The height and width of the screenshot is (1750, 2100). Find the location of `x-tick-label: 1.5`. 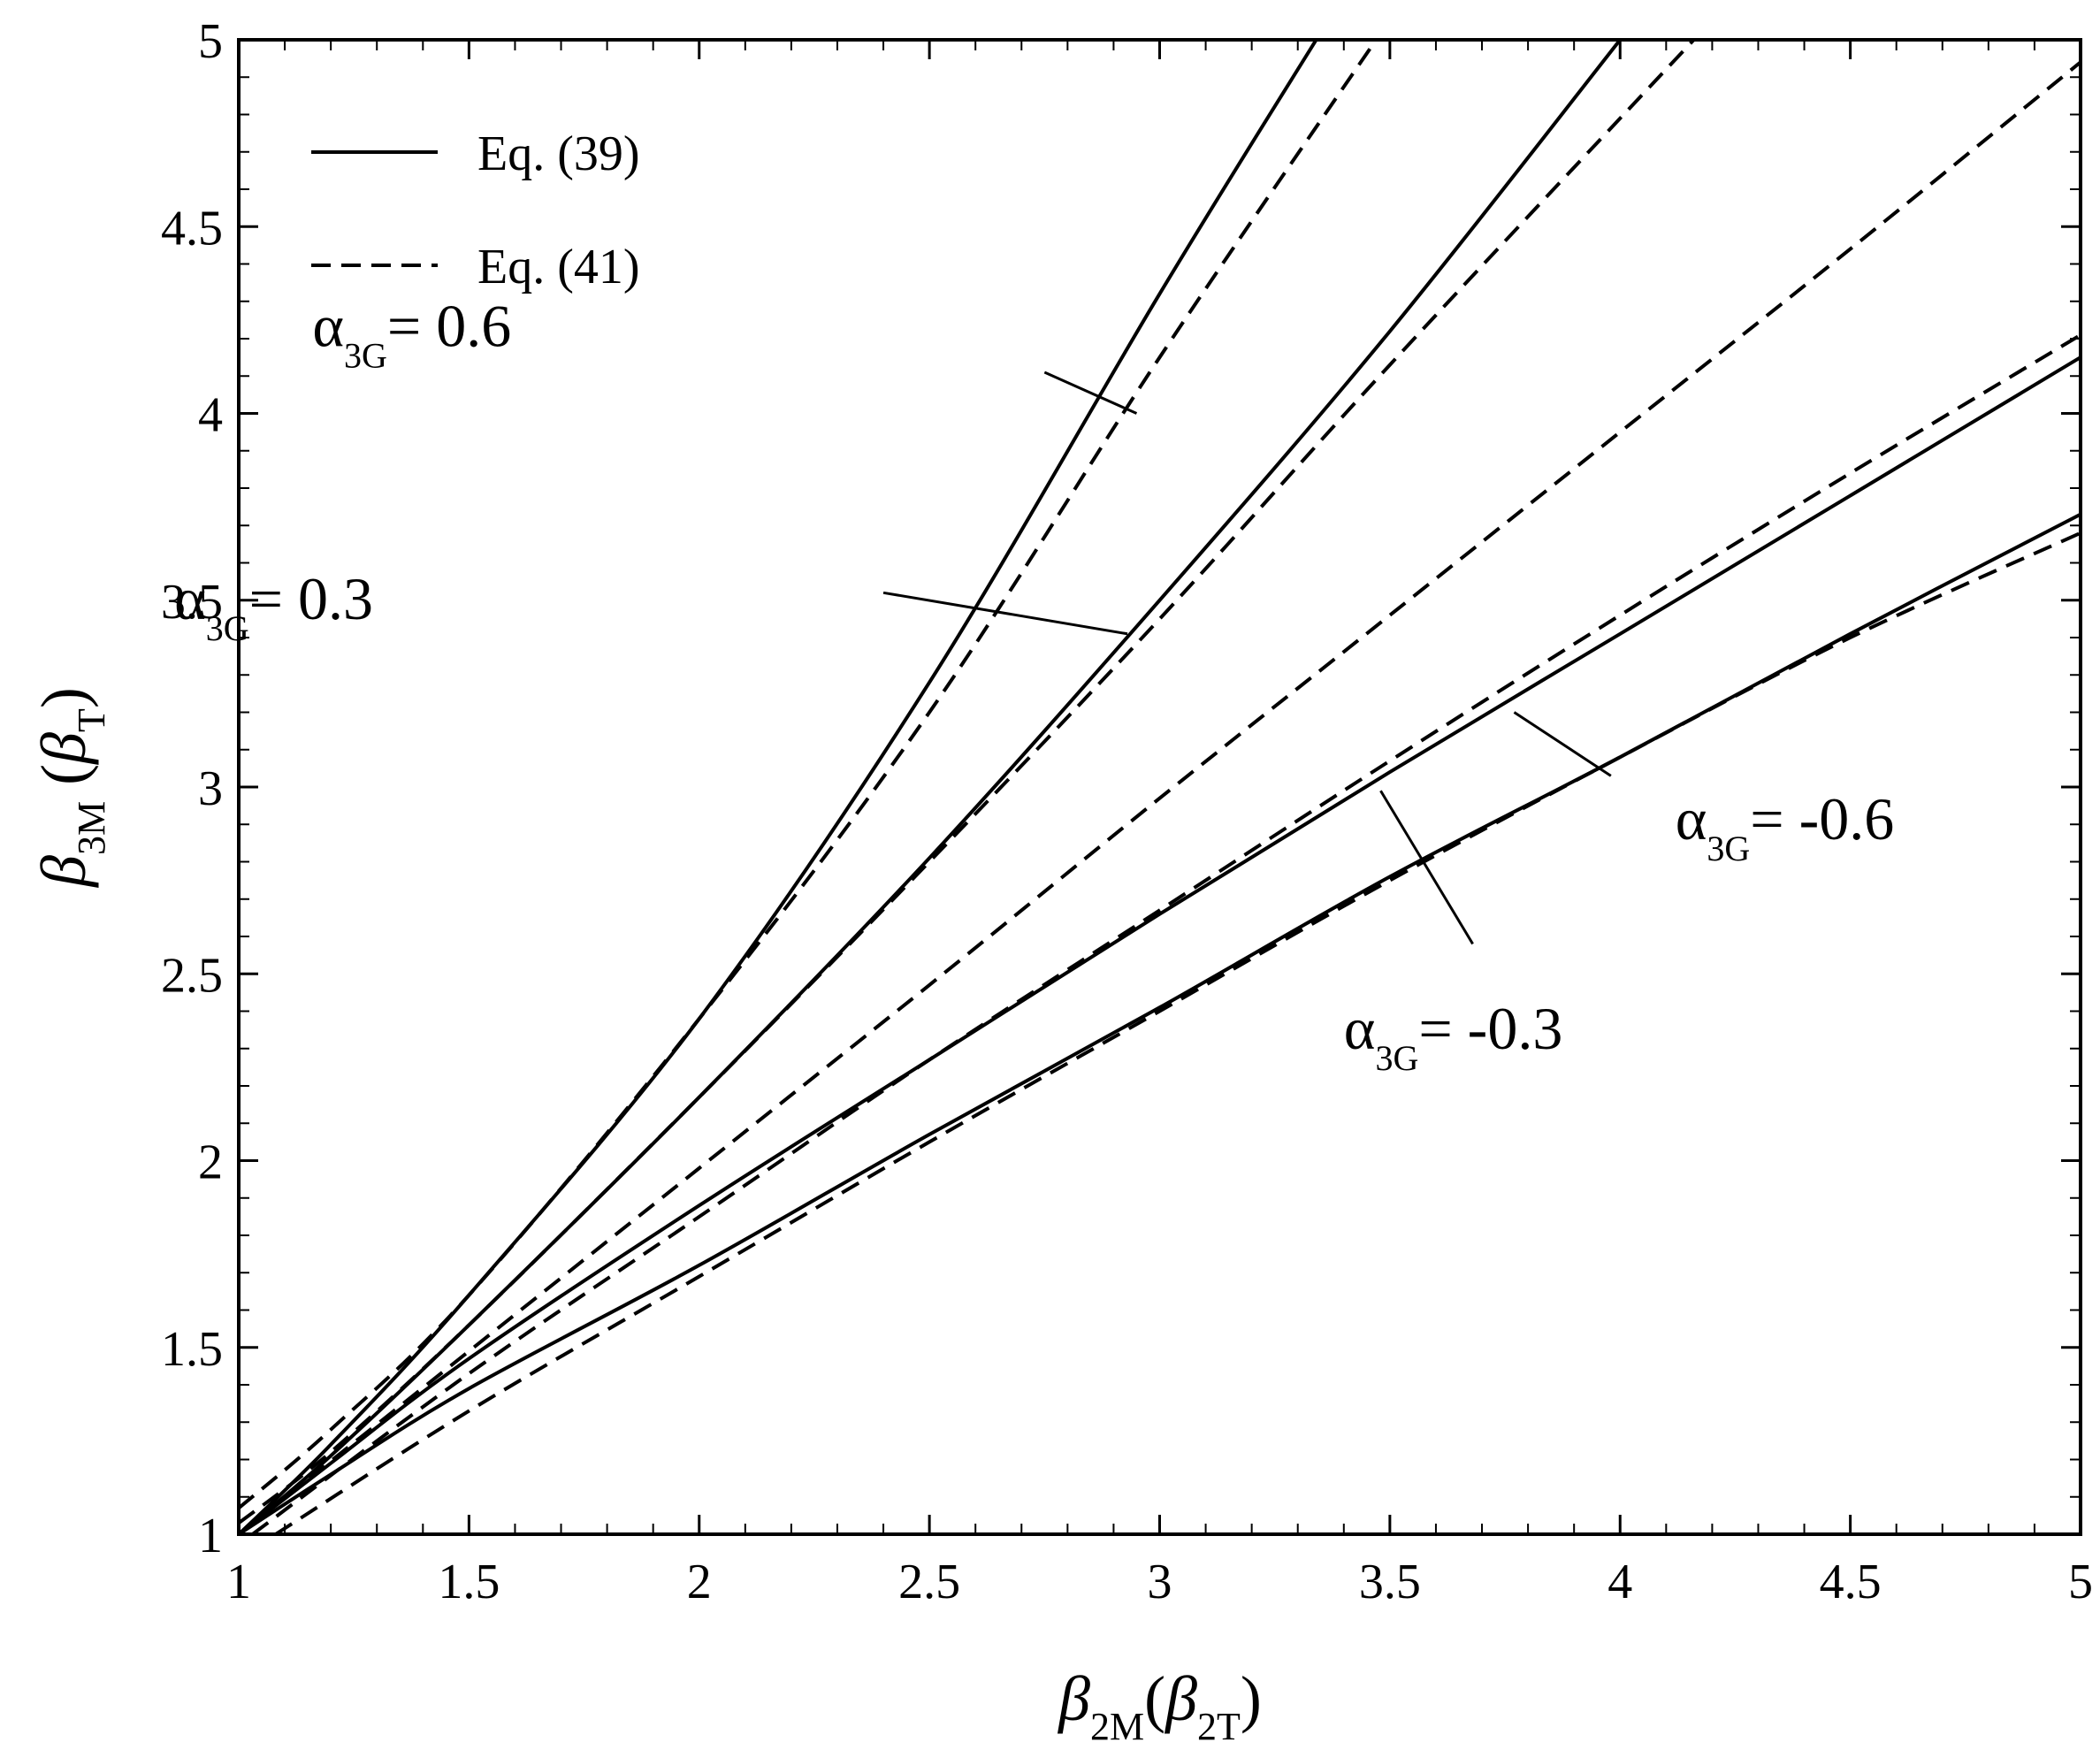

x-tick-label: 1.5 is located at coordinates (469, 1582).